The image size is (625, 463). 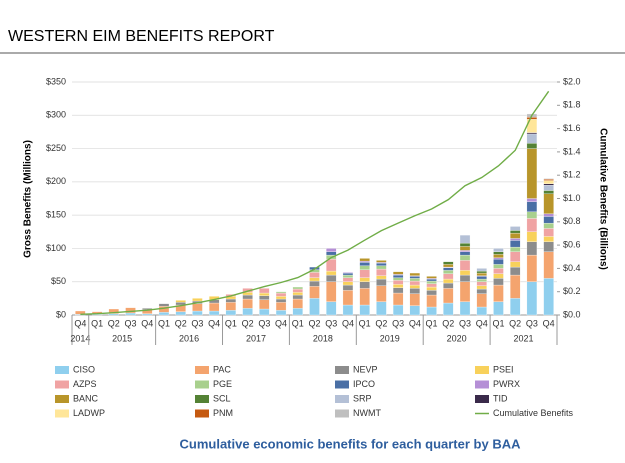 What do you see at coordinates (572, 151) in the screenshot?
I see `y2-tick-label: $1.4` at bounding box center [572, 151].